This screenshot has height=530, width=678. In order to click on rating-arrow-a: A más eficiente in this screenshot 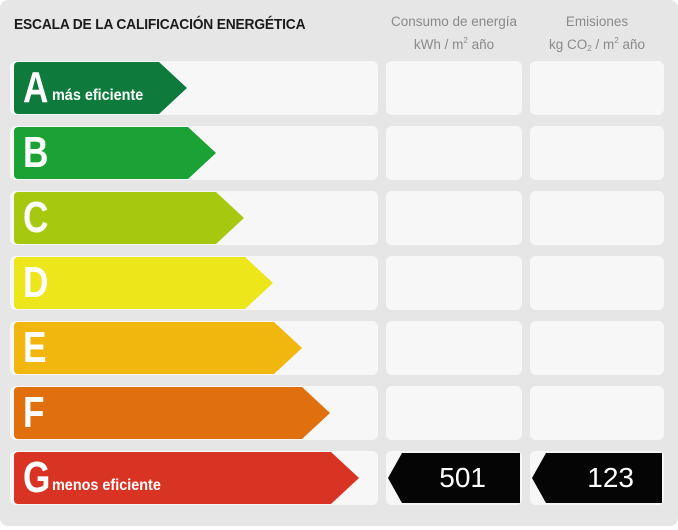, I will do `click(100, 88)`.